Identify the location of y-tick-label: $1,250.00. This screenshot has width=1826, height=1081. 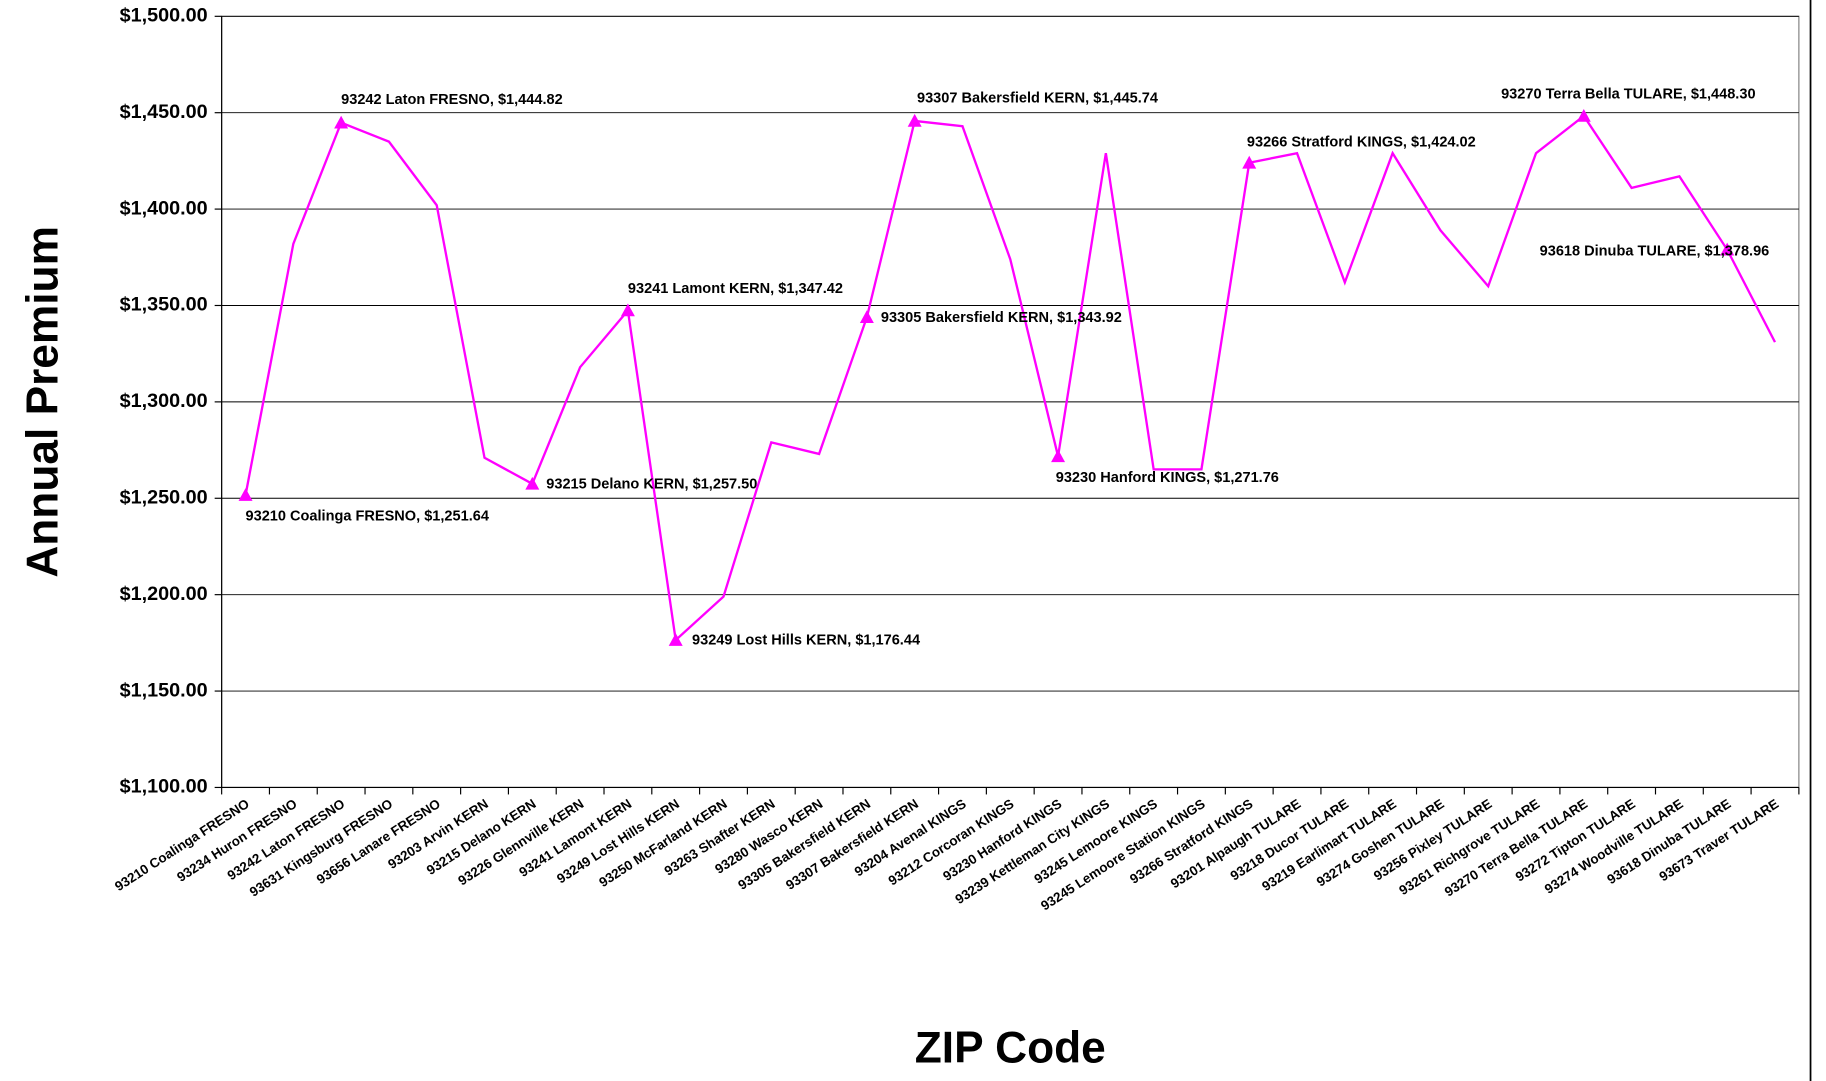
(164, 498).